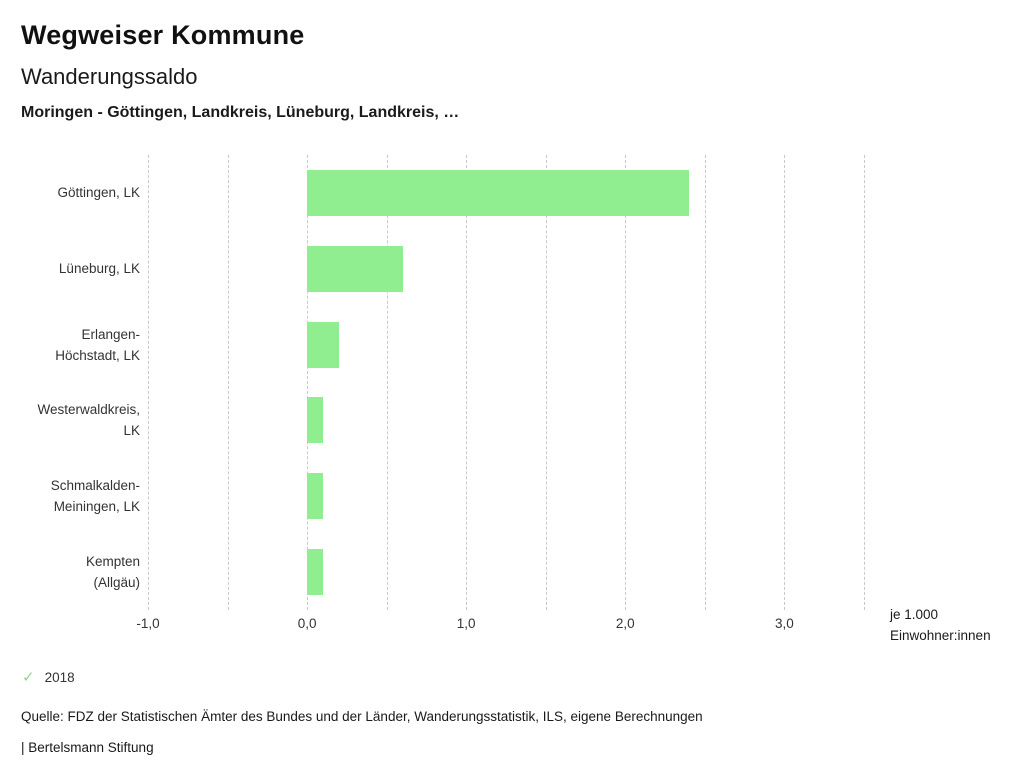  Describe the element at coordinates (109, 76) in the screenshot. I see `chart-title: Wanderungssaldo` at that location.